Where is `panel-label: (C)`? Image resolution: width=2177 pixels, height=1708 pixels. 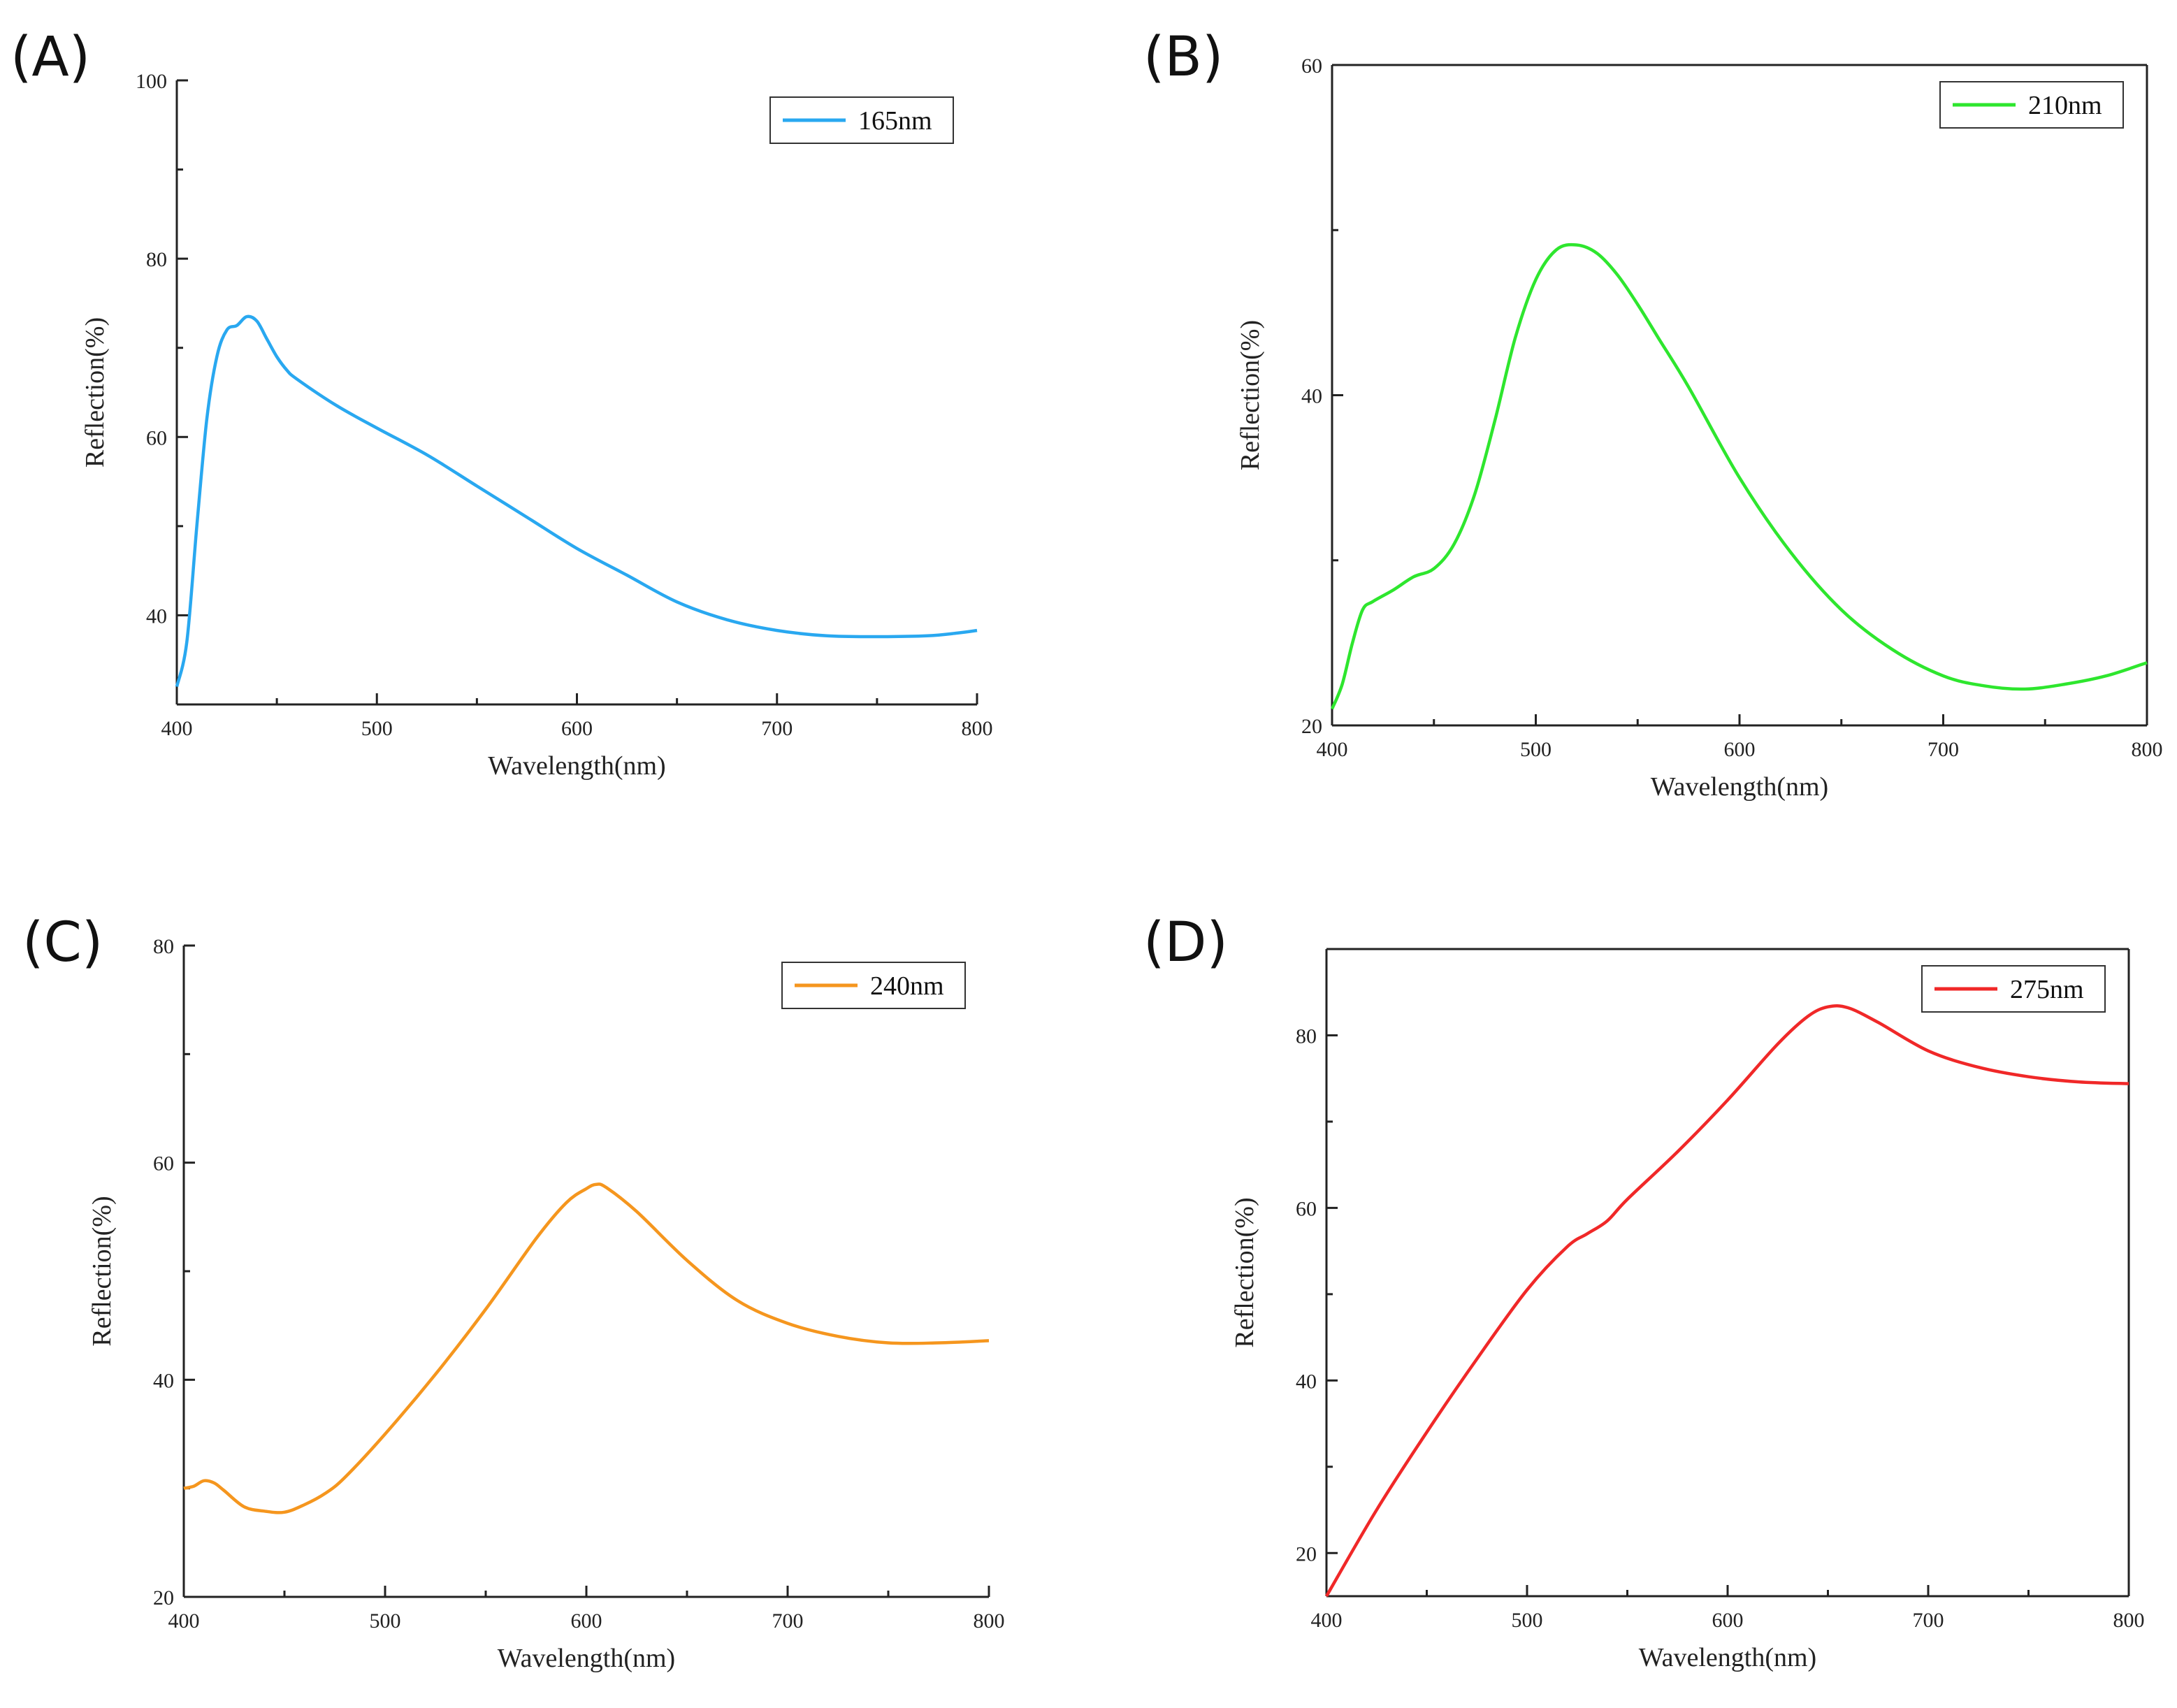
panel-label: (C) is located at coordinates (62, 942).